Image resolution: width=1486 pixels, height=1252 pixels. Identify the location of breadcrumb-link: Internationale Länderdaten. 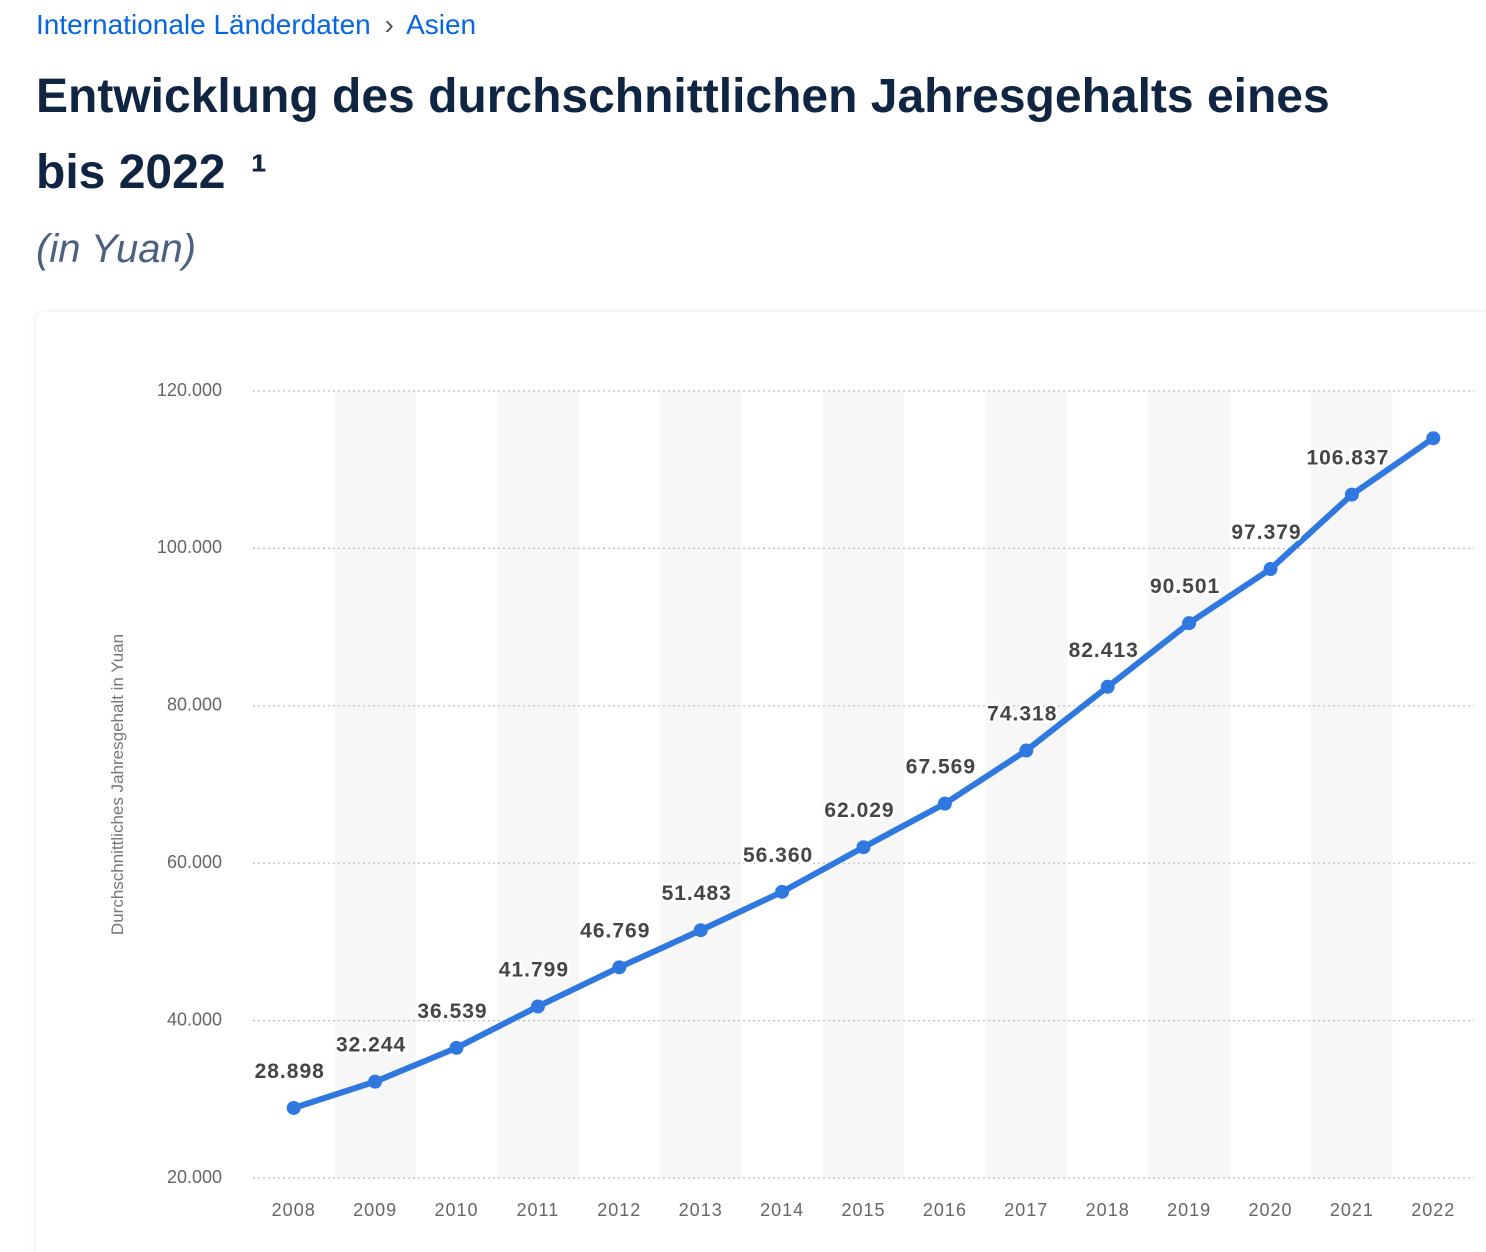
(203, 24).